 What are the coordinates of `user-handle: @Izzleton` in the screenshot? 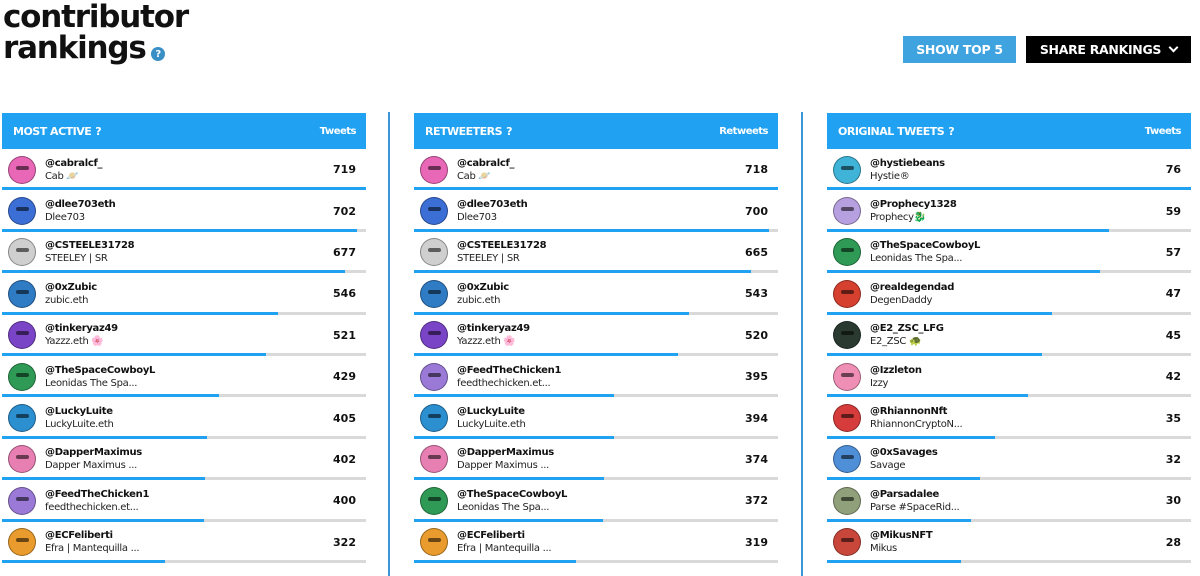 It's located at (896, 370).